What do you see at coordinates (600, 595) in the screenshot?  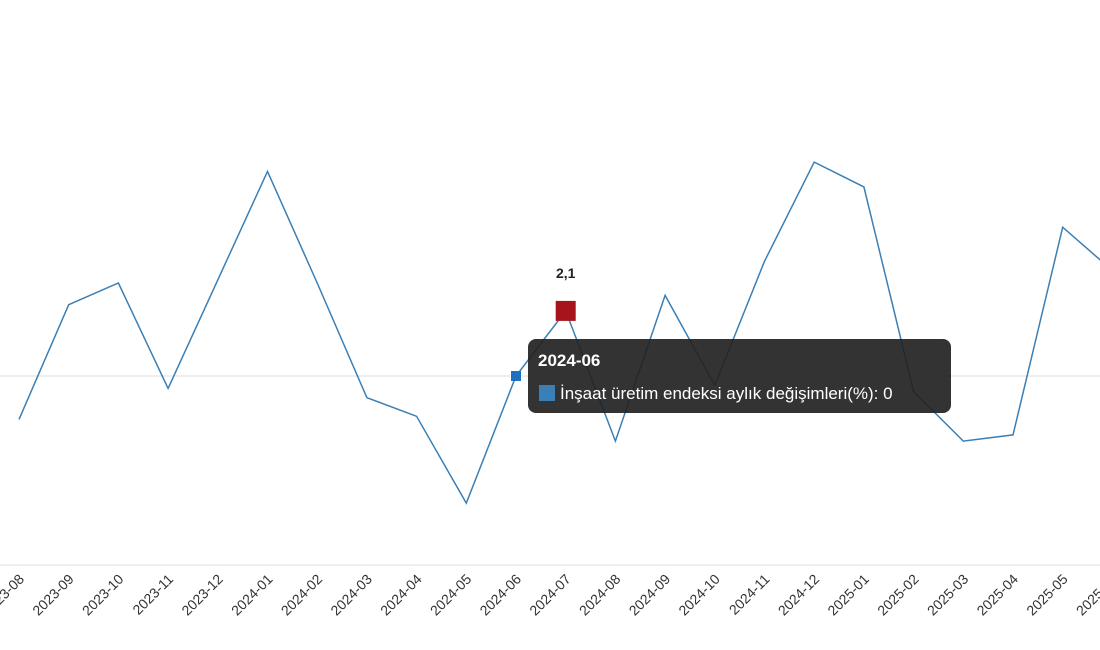 I see `x-tick-label: 2024-08` at bounding box center [600, 595].